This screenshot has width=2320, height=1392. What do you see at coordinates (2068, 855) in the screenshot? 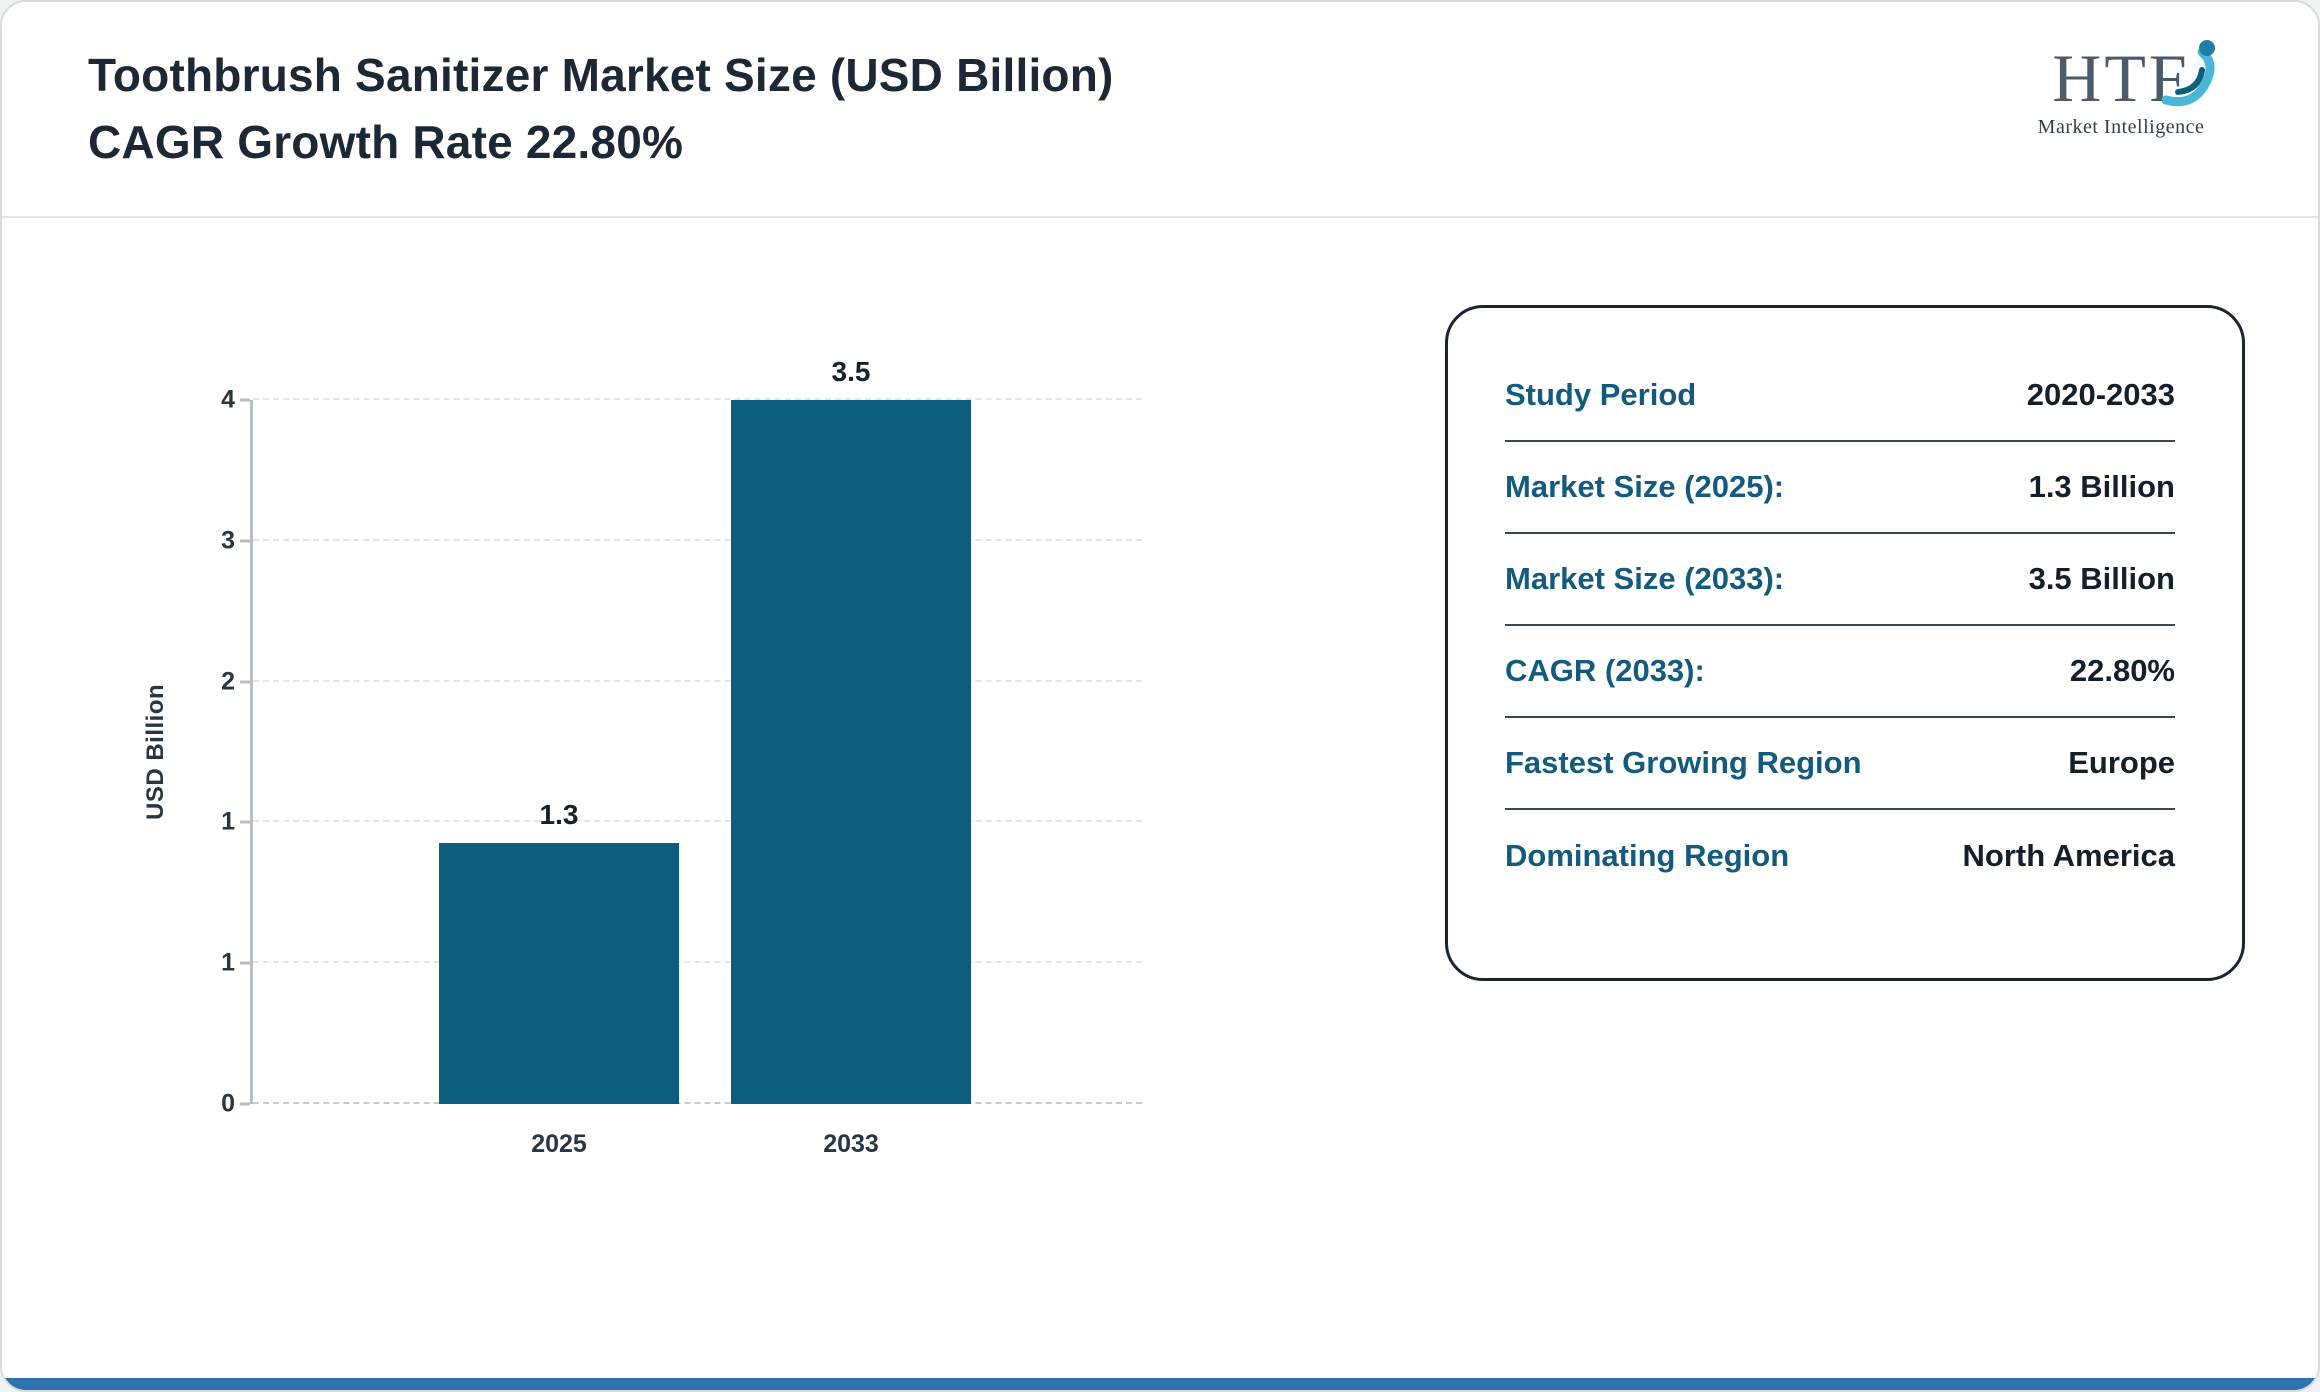
I see `row-value: North America` at bounding box center [2068, 855].